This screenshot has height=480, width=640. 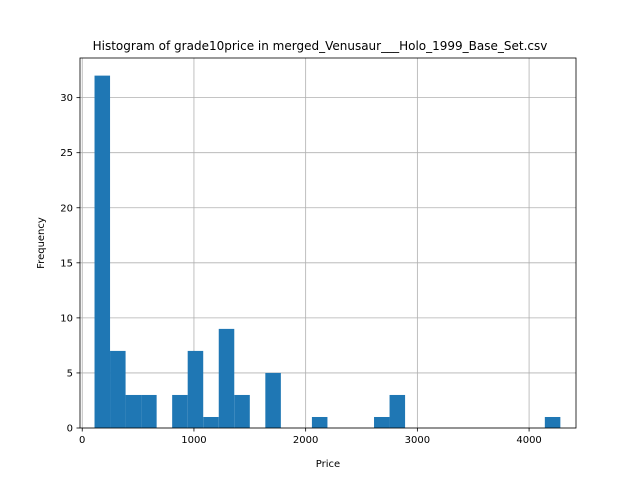 What do you see at coordinates (82, 440) in the screenshot?
I see `x-tick-label: 0` at bounding box center [82, 440].